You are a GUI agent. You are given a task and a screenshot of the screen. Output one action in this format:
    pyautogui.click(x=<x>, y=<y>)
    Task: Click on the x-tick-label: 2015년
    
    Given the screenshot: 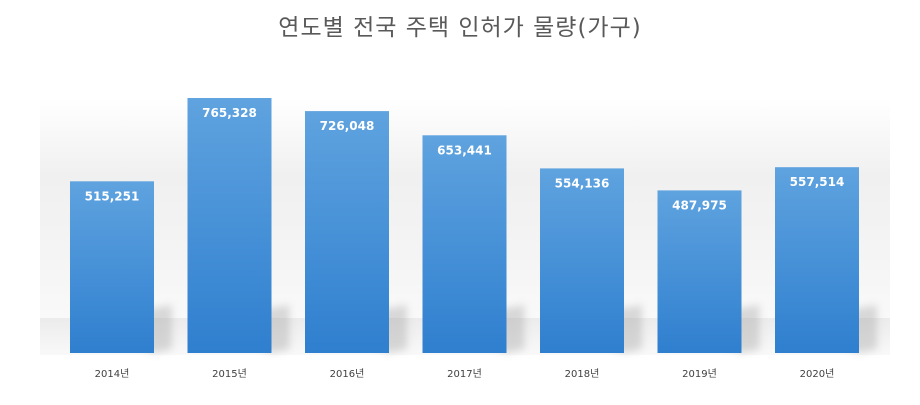 What is the action you would take?
    pyautogui.click(x=229, y=374)
    